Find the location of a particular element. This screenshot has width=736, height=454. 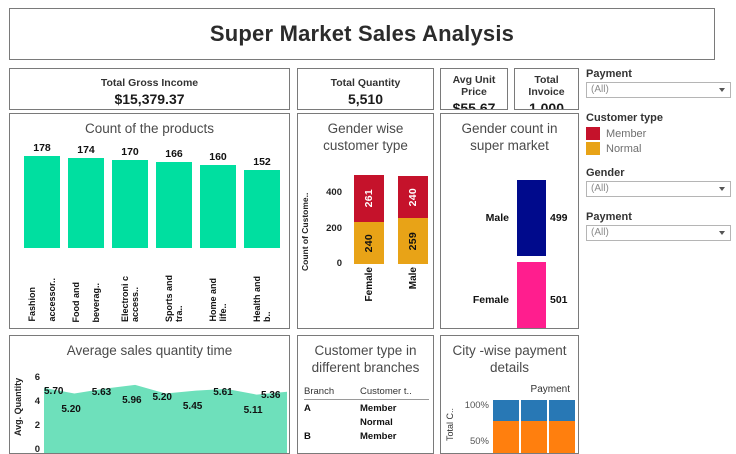

product-bar-group: 178 Fashion accessor.. is located at coordinates (42, 233).